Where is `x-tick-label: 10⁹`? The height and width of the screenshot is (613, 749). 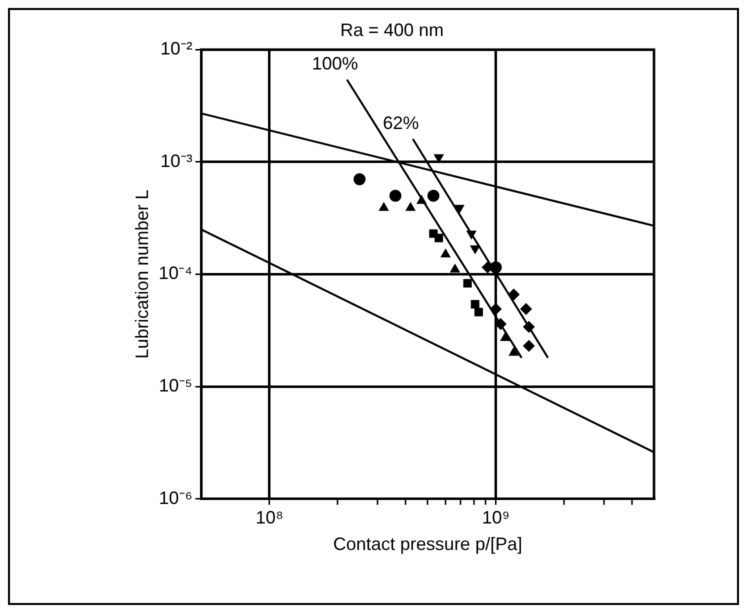 x-tick-label: 10⁹ is located at coordinates (496, 518).